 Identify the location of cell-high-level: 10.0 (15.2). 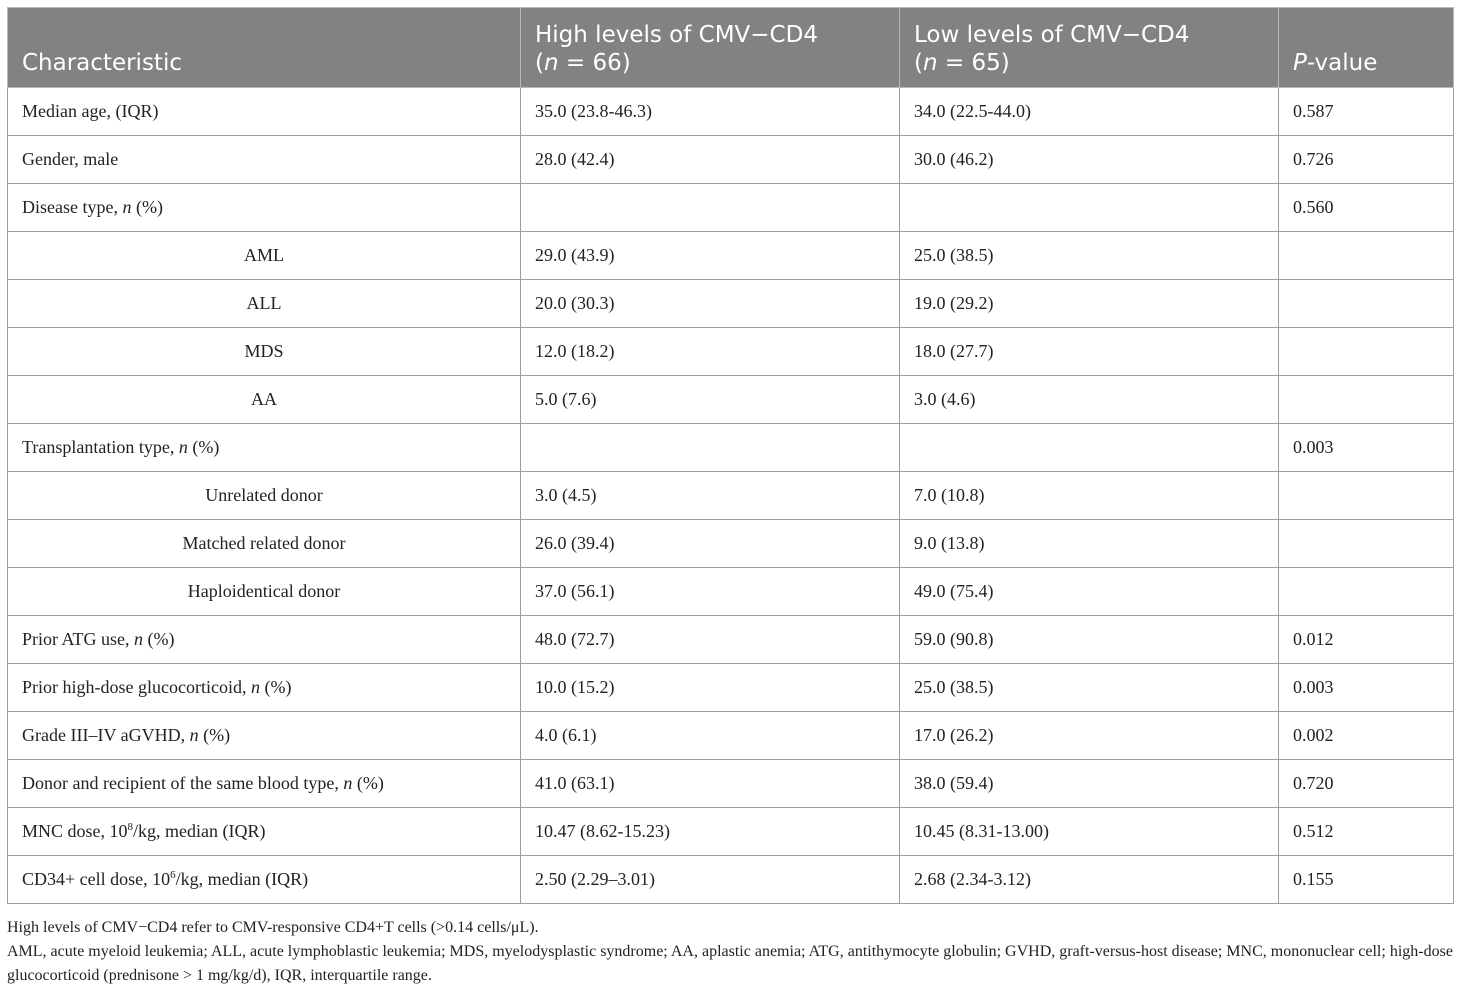
(710, 687).